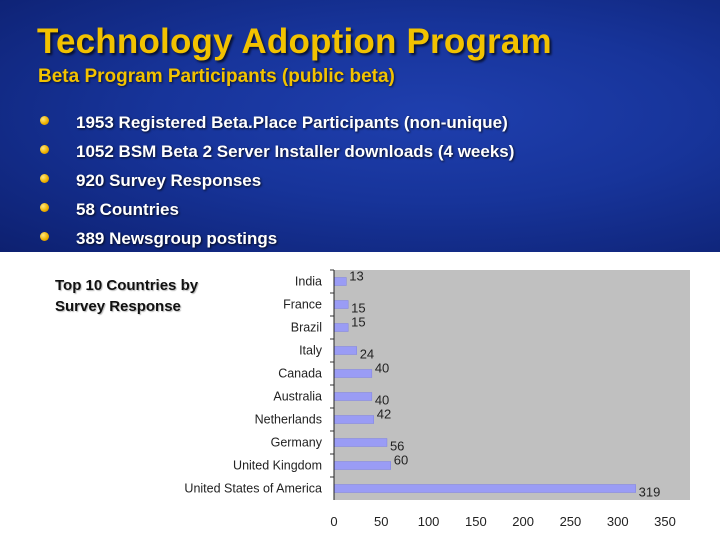 This screenshot has width=720, height=540. I want to click on category-label: Italy, so click(311, 351).